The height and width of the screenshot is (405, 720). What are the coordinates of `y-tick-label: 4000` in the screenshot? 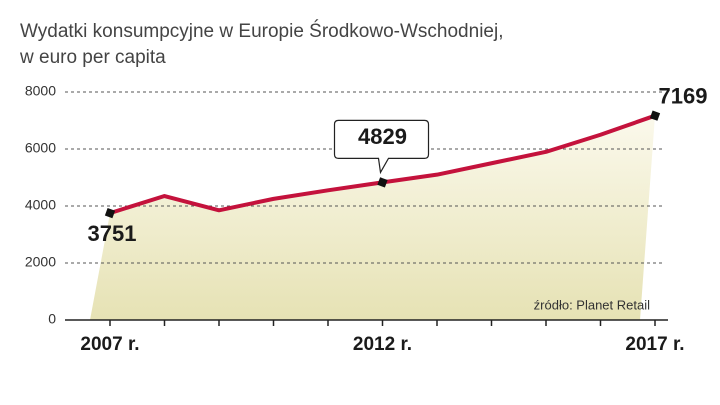 It's located at (40, 205).